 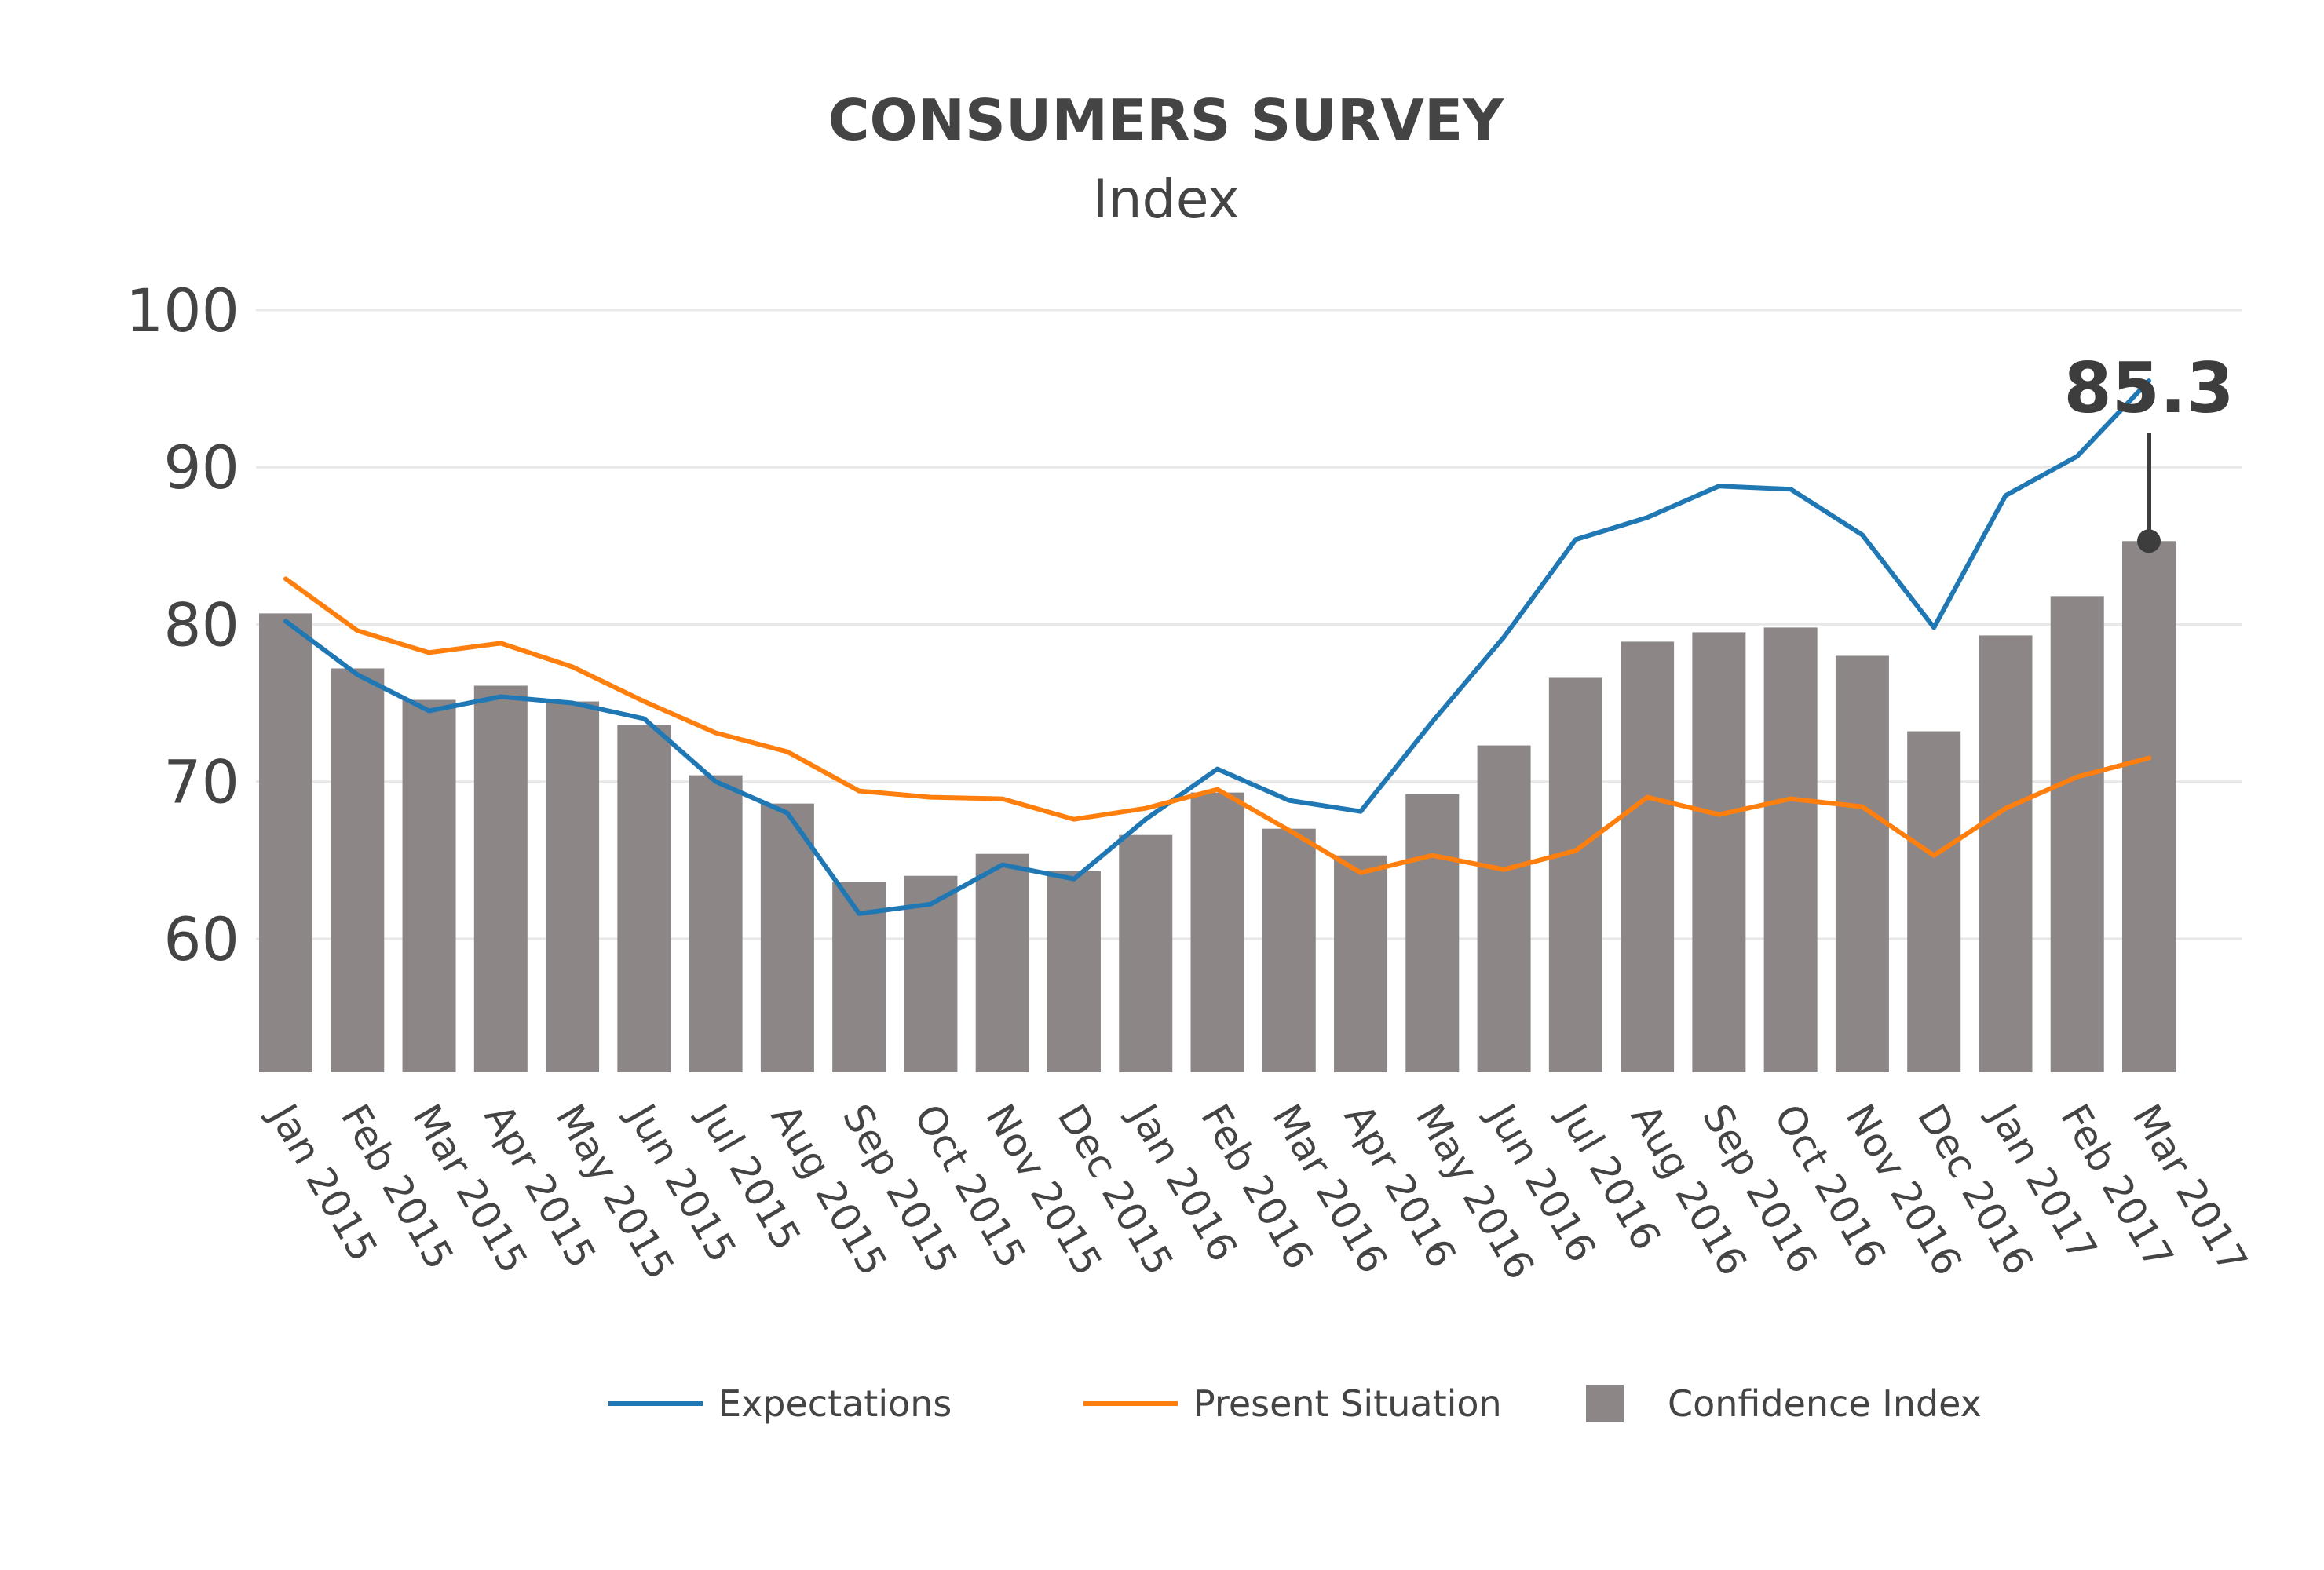 What do you see at coordinates (358, 870) in the screenshot?
I see `bar-feb-2015` at bounding box center [358, 870].